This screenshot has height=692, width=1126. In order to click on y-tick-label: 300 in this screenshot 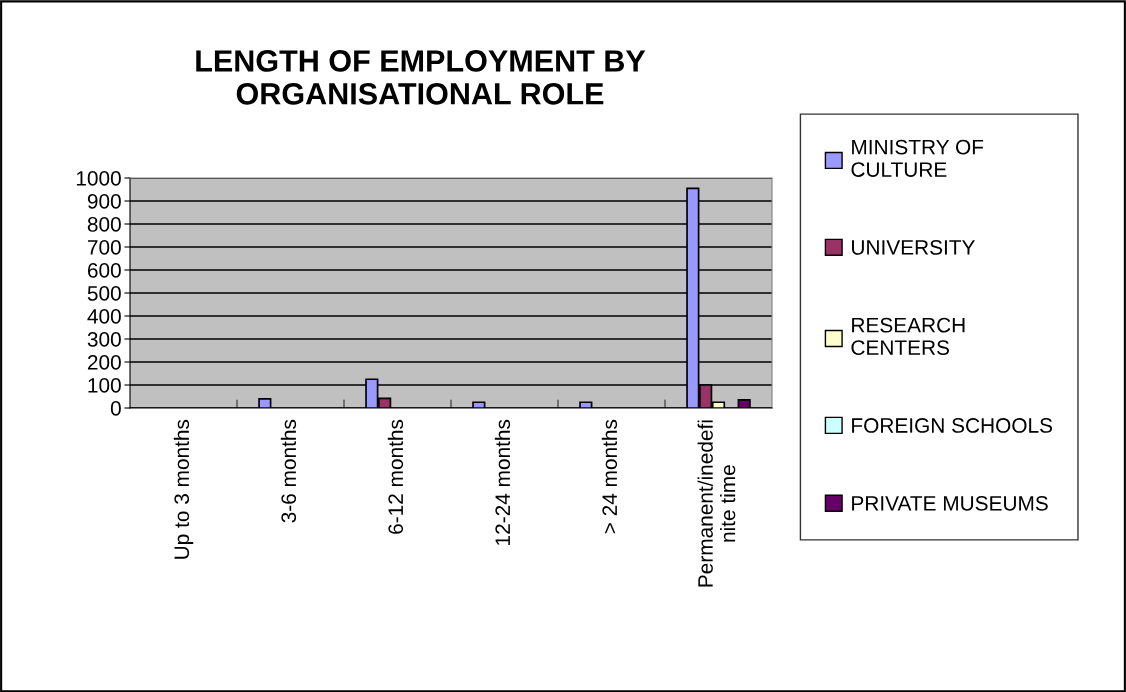, I will do `click(104, 339)`.